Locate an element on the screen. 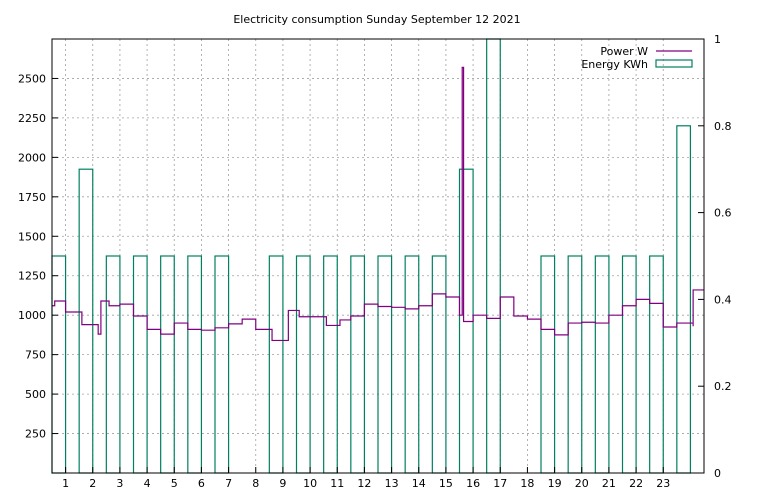 The width and height of the screenshot is (768, 500). x-tick-label: 5 is located at coordinates (174, 483).